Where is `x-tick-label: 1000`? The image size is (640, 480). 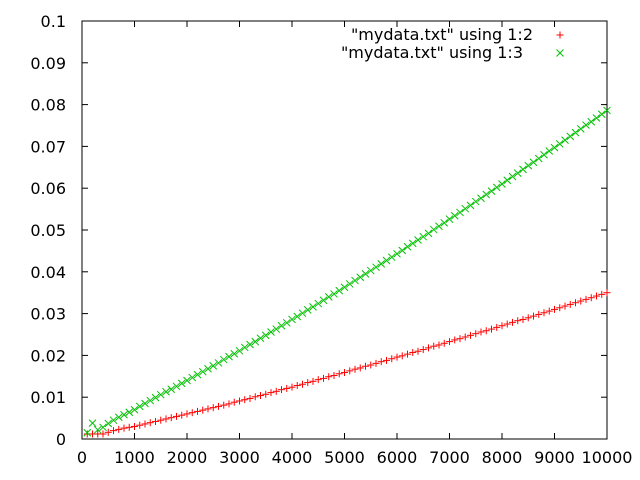 x-tick-label: 1000 is located at coordinates (134, 457).